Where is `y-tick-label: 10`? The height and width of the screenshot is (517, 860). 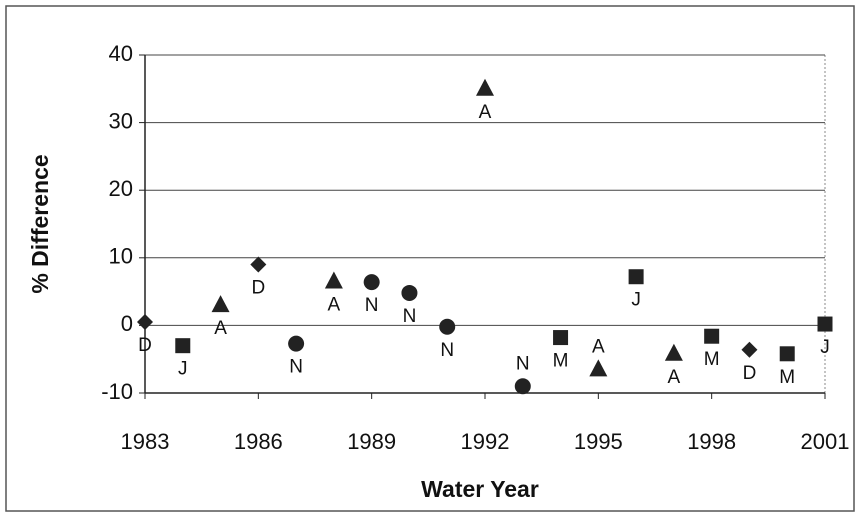 y-tick-label: 10 is located at coordinates (121, 256).